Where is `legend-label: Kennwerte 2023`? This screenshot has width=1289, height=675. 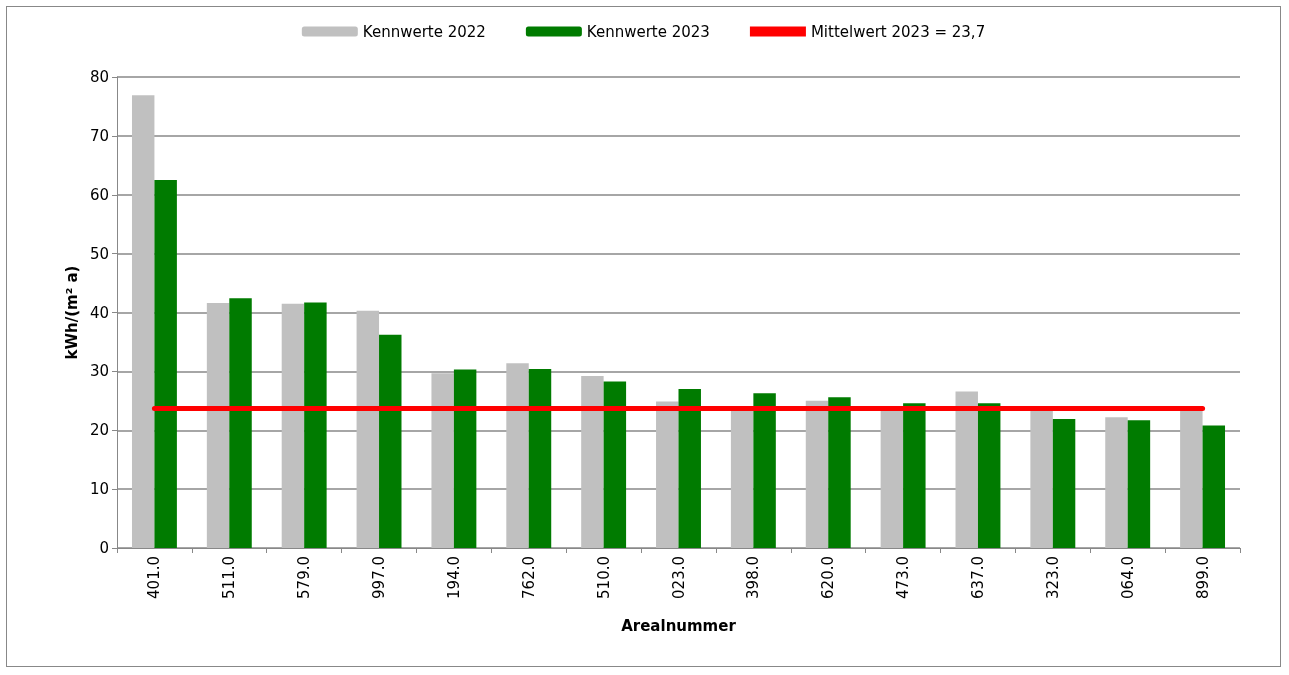 legend-label: Kennwerte 2023 is located at coordinates (648, 31).